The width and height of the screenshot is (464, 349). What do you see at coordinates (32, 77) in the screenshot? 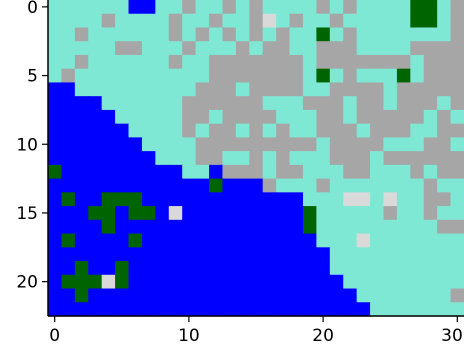
I see `y-tick-label: 5` at bounding box center [32, 77].